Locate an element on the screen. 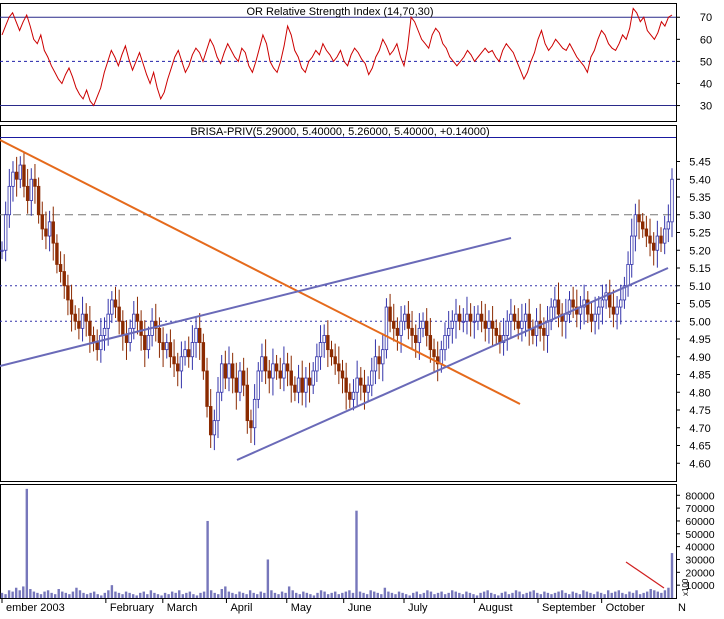 The image size is (724, 619). price-y-tick-label: 5.00 is located at coordinates (699, 322).